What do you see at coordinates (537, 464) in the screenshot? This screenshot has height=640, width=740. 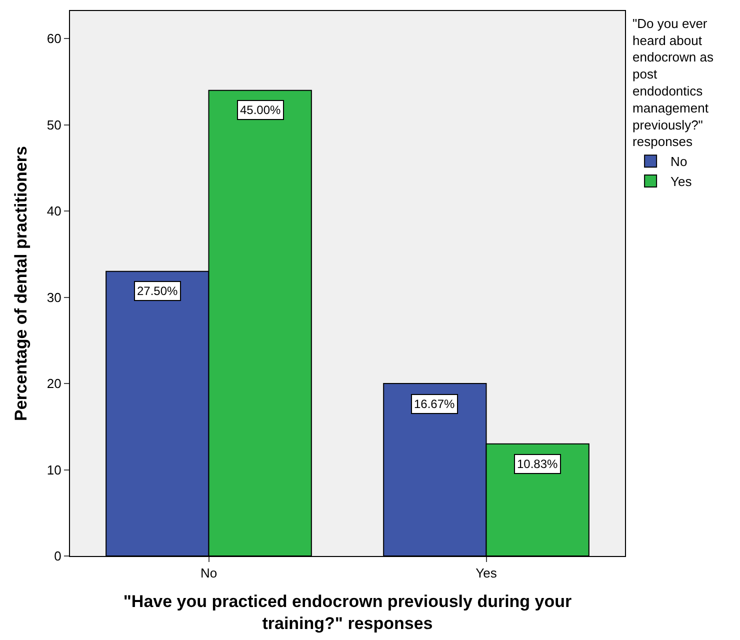 I see `annotation: 10.83%` at bounding box center [537, 464].